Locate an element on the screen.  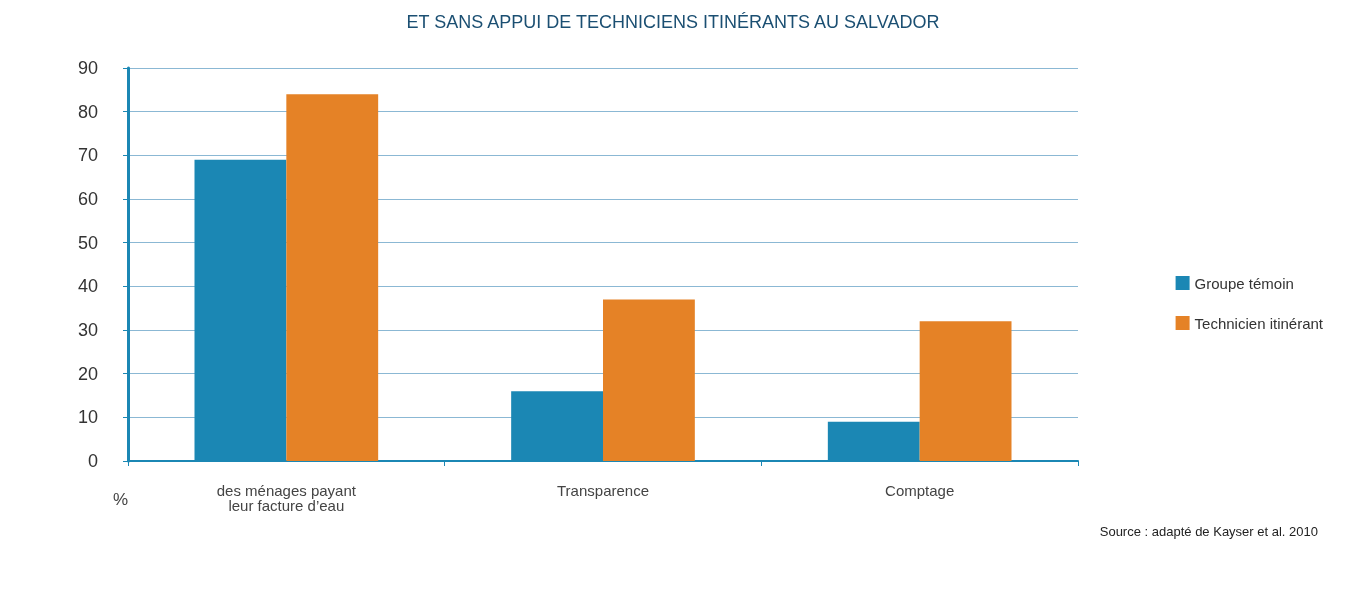
y-tick-label: 70 is located at coordinates (87, 155).